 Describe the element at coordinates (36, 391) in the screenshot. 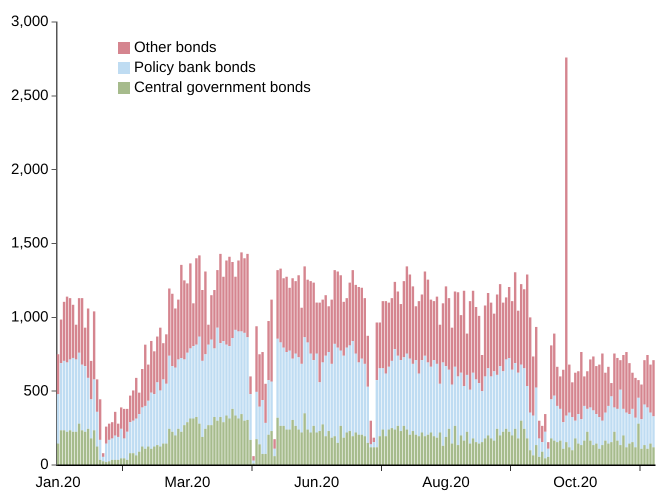

I see `y-tick-label: 500` at that location.